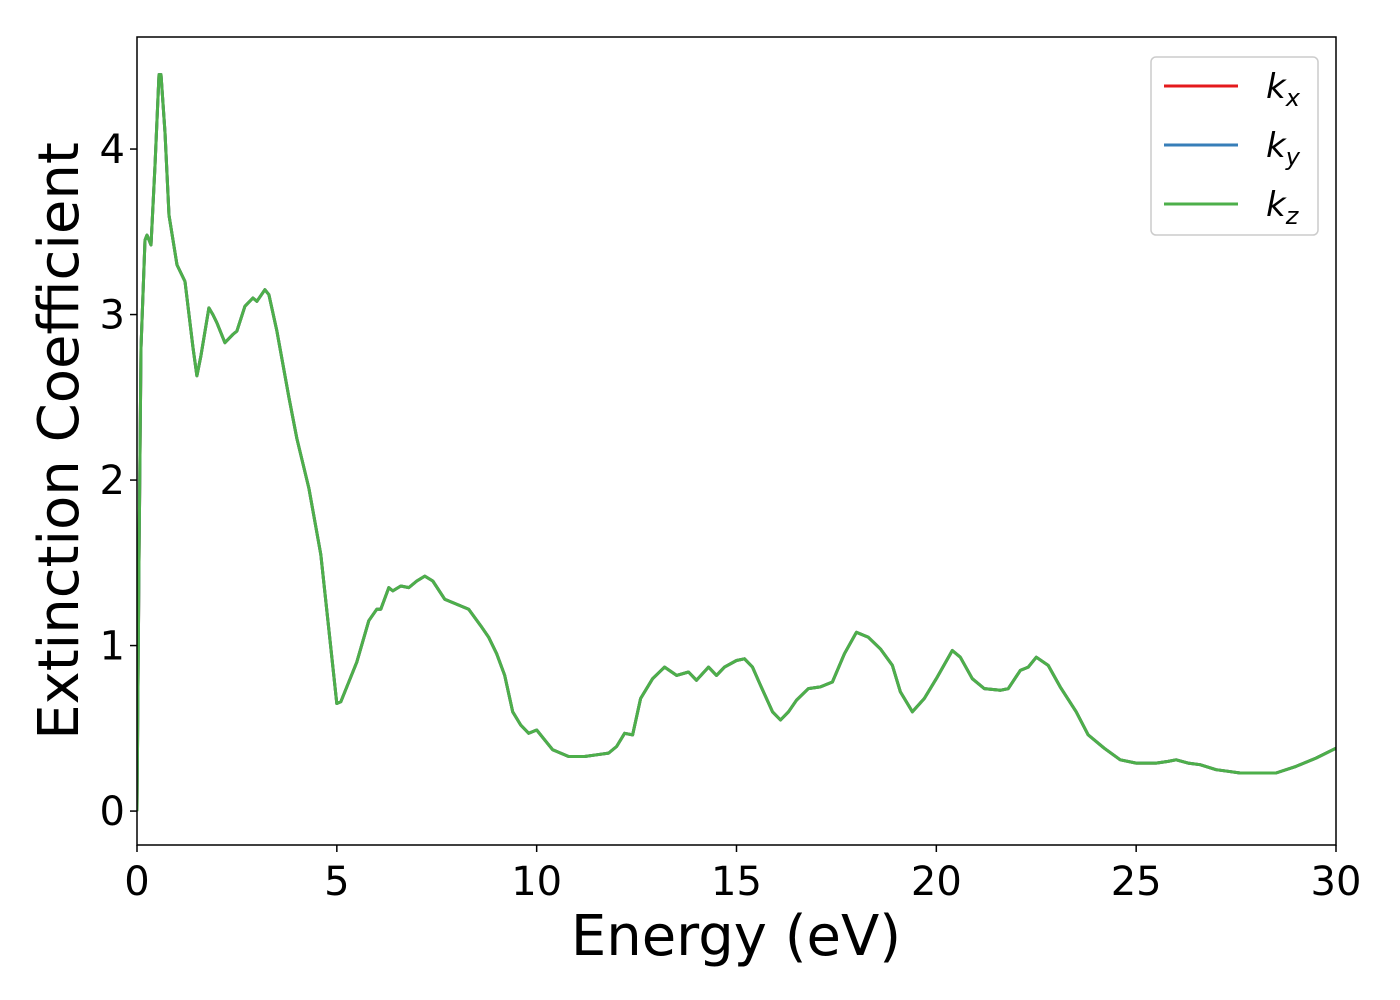 This screenshot has height=1000, width=1400. Describe the element at coordinates (136, 882) in the screenshot. I see `x-tick-label: 0` at that location.